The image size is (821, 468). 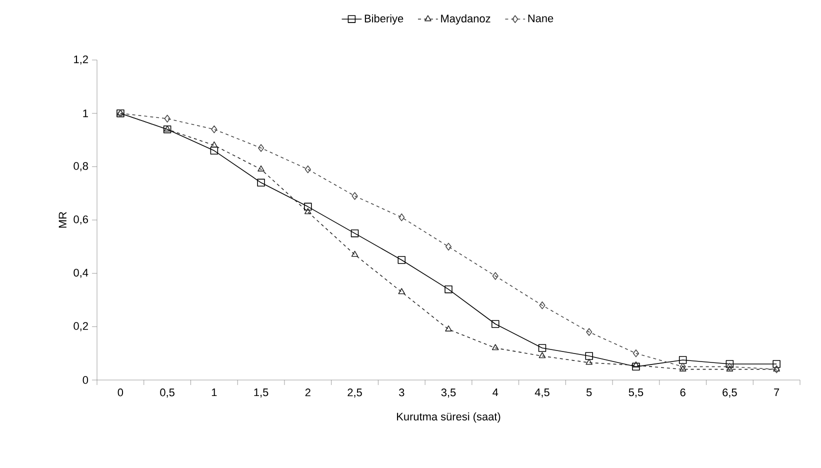 I want to click on x-tick-label: 4,5, so click(x=542, y=393).